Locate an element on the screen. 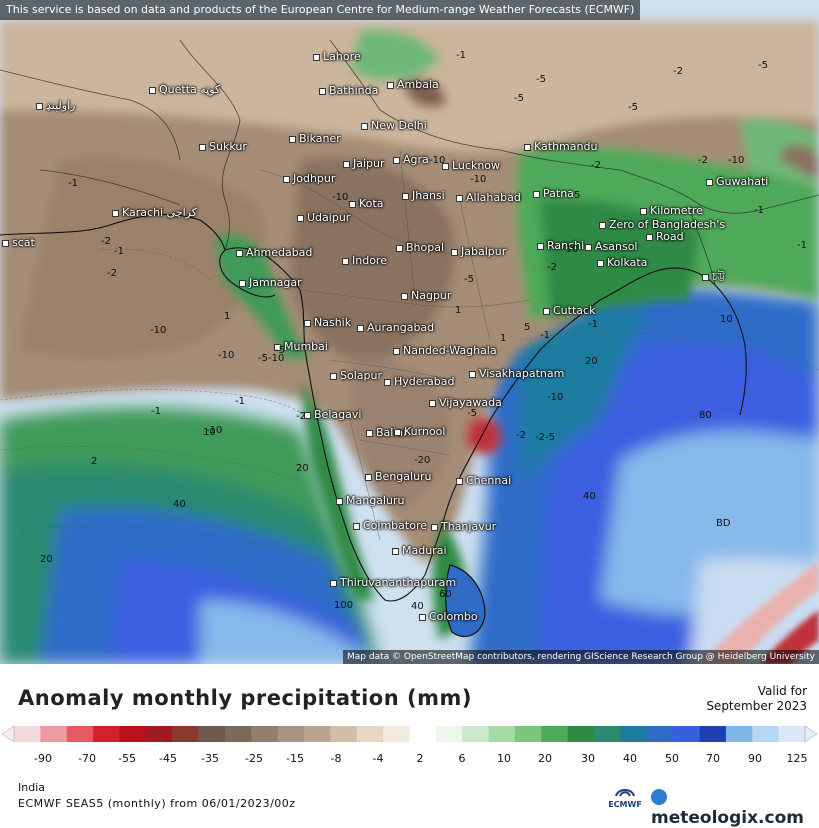 This screenshot has height=828, width=819. valid-date: September 2023 is located at coordinates (756, 706).